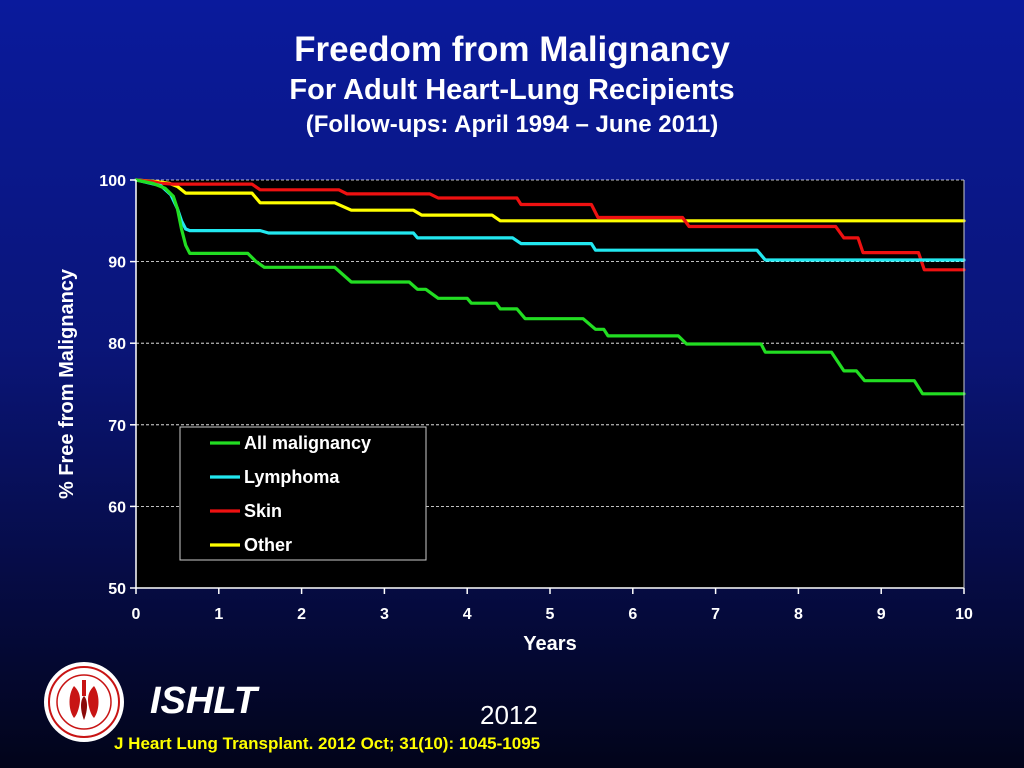  I want to click on ishlt-logo-icon, so click(84, 702).